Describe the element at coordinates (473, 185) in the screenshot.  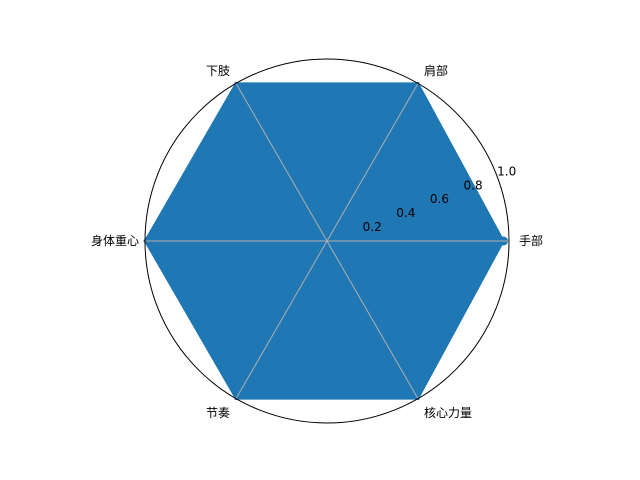
I see `radial-tick-label: 0.8` at that location.